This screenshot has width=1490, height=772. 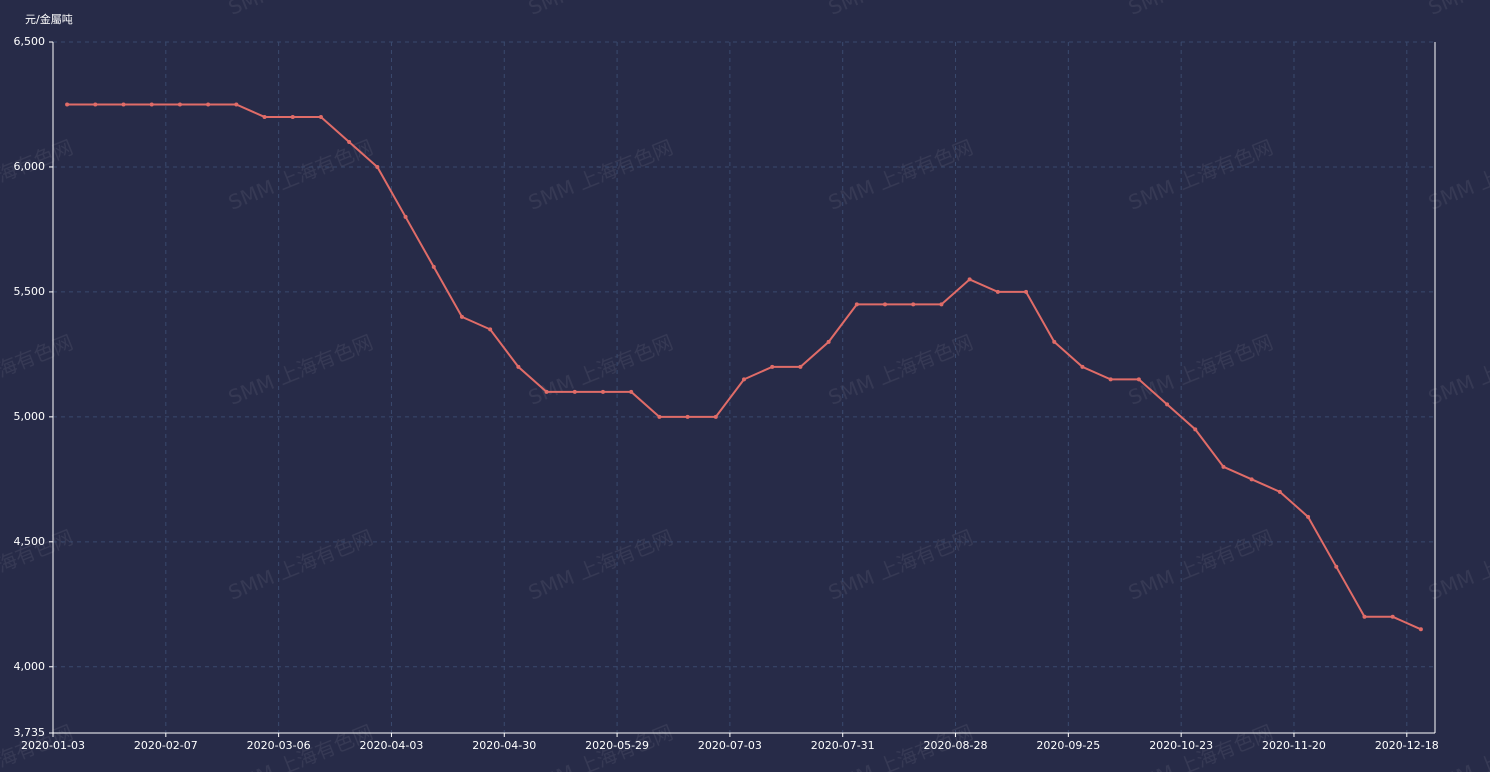 I want to click on y-tick-label: 4,500, so click(x=30, y=541).